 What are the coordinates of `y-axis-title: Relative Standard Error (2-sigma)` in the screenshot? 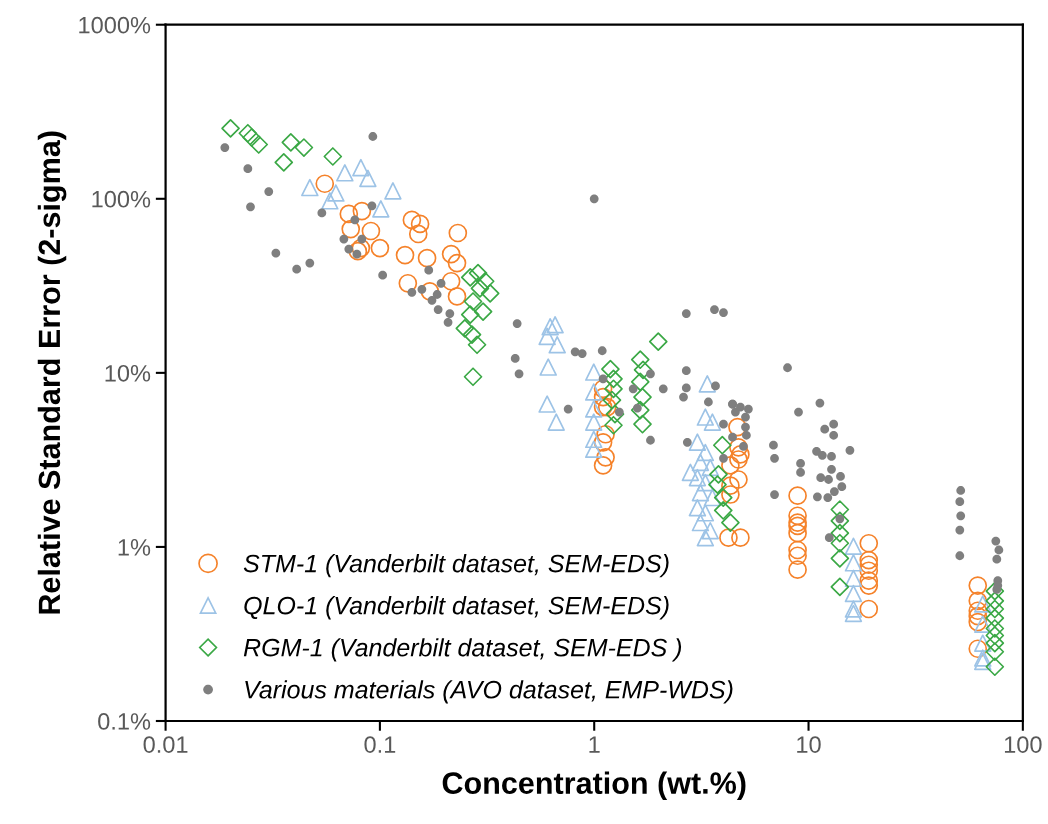 It's located at (52, 372).